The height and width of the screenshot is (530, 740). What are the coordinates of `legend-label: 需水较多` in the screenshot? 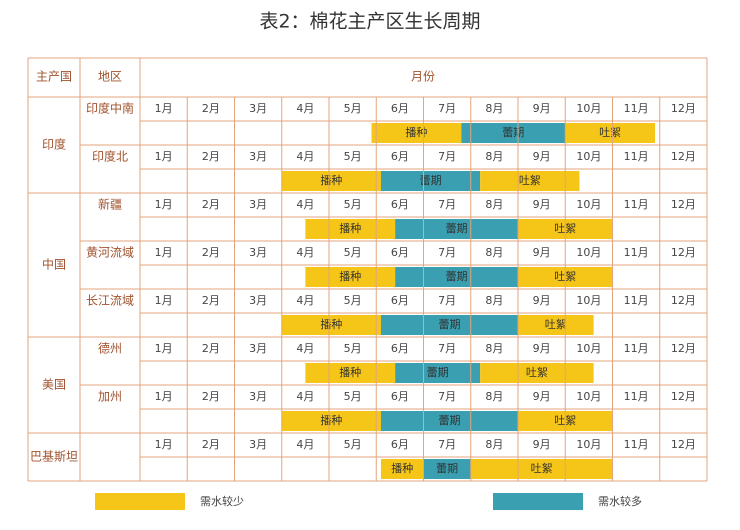 It's located at (620, 501).